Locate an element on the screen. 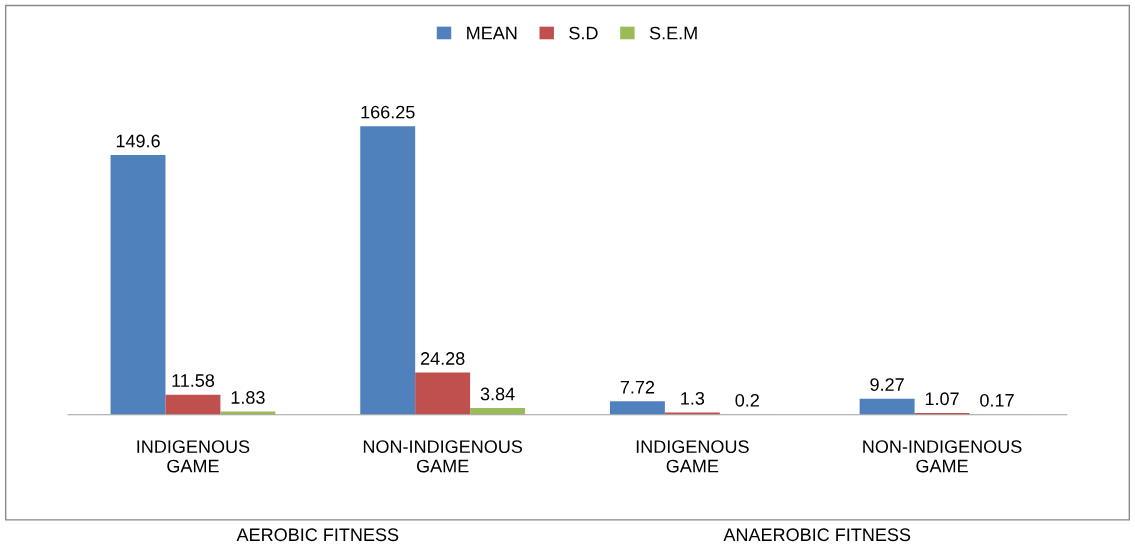  text: AEROBIC FITNESS is located at coordinates (317, 535).